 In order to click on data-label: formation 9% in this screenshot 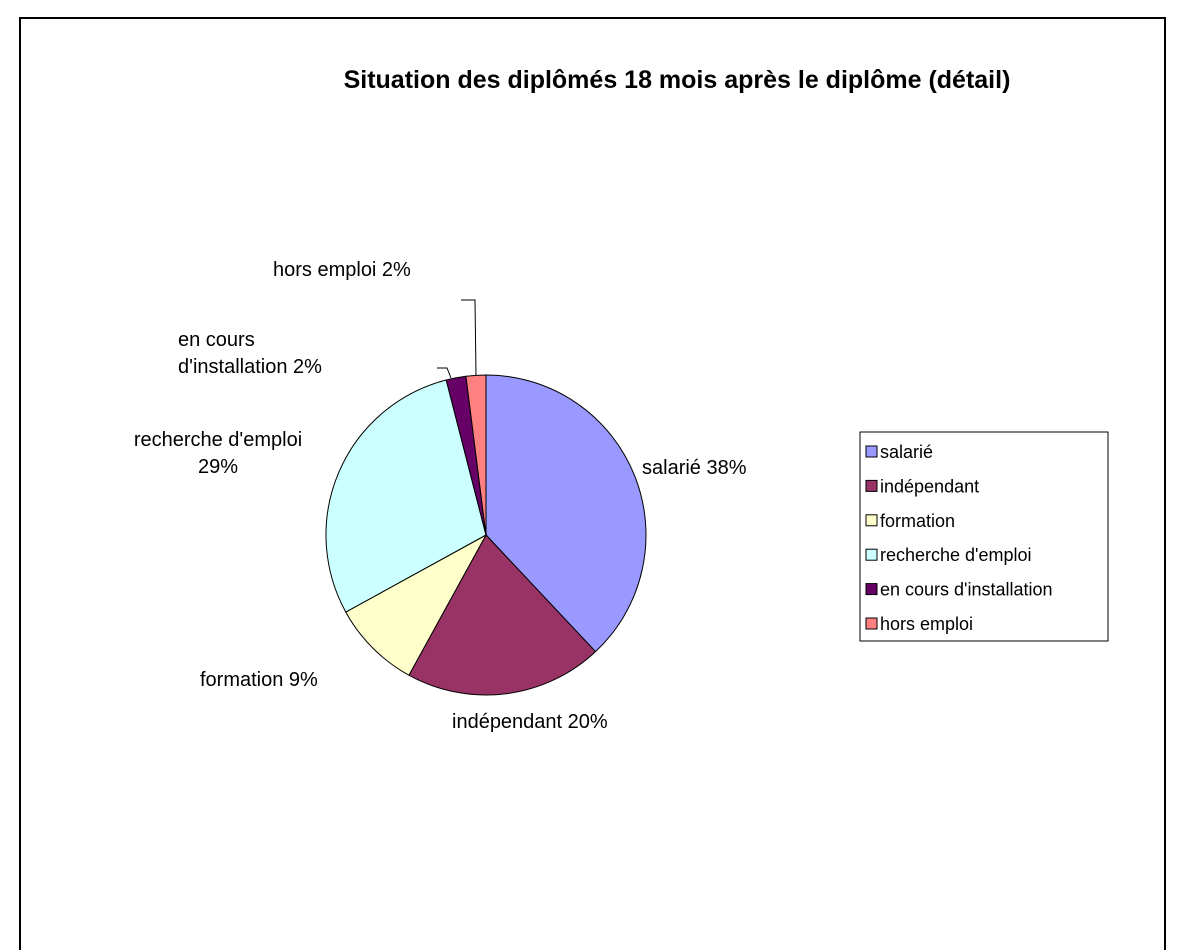, I will do `click(259, 680)`.